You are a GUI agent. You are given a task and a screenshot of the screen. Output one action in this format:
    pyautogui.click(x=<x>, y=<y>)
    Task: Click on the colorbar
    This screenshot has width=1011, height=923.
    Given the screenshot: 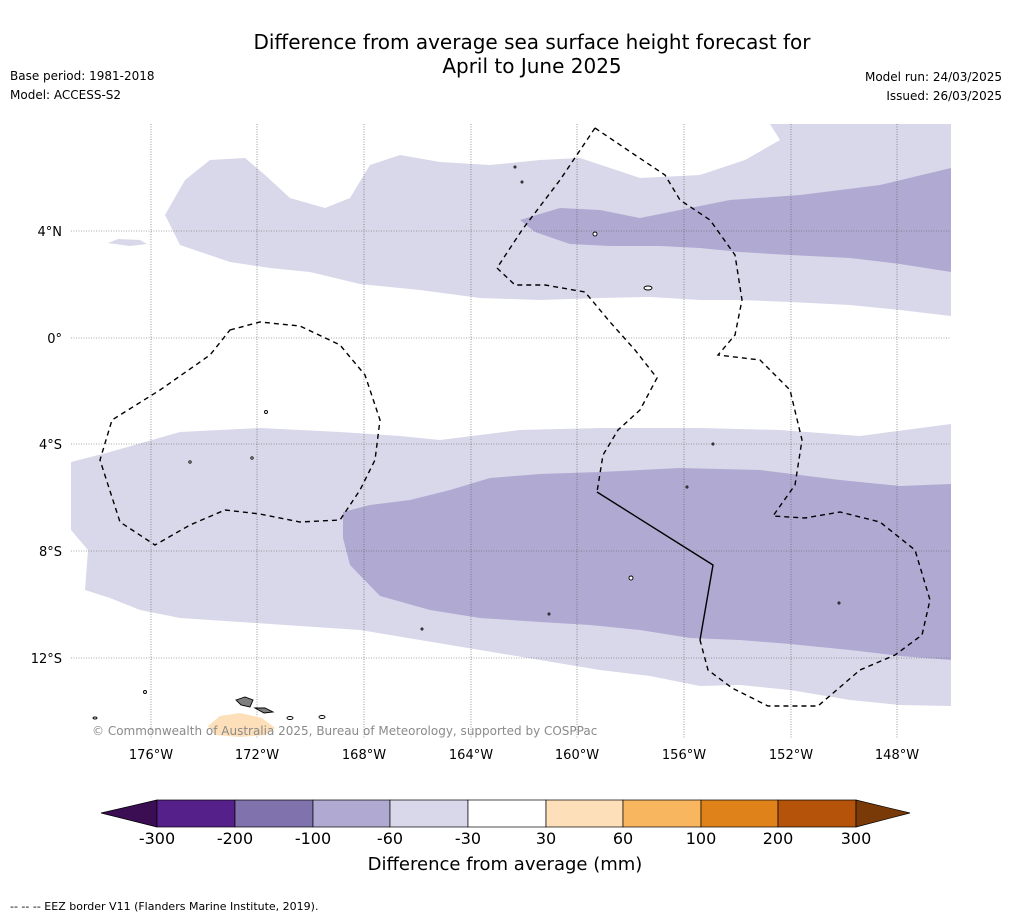 What is the action you would take?
    pyautogui.click(x=505, y=813)
    